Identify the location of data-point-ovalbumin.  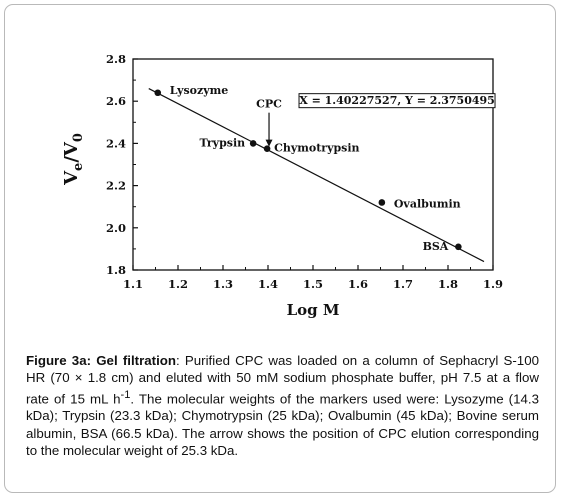
(382, 202).